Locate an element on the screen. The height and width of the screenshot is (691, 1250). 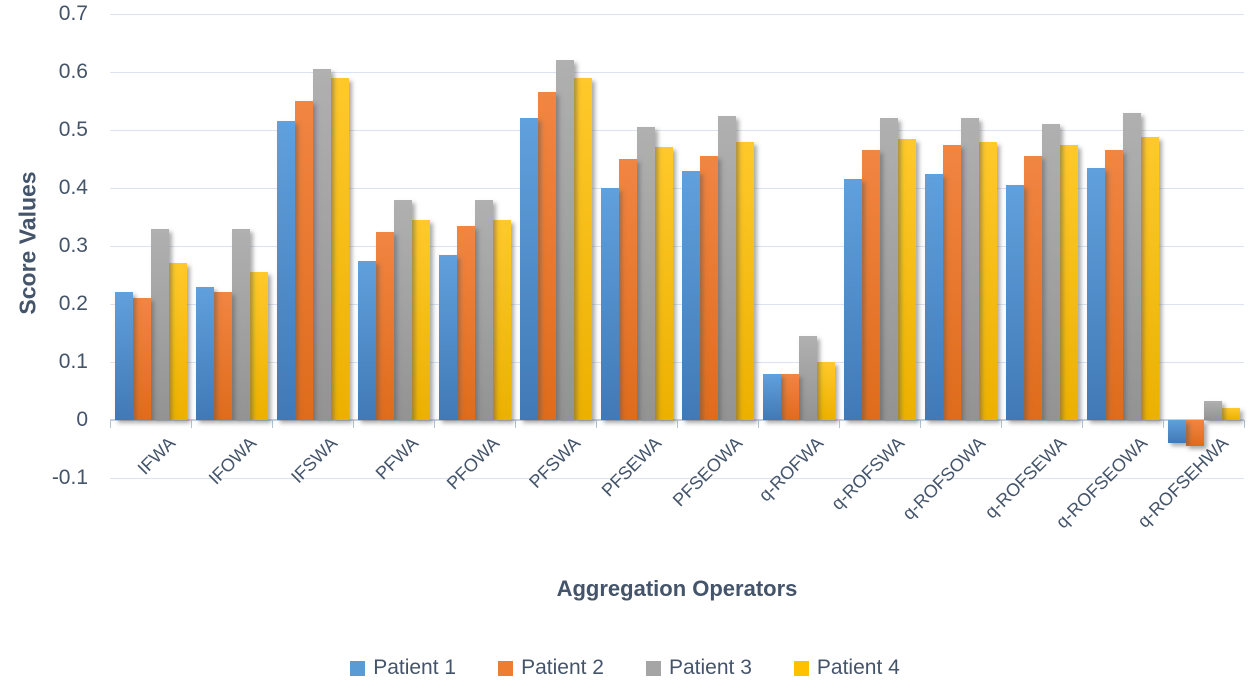
legend-item: Patient 1 is located at coordinates (403, 668).